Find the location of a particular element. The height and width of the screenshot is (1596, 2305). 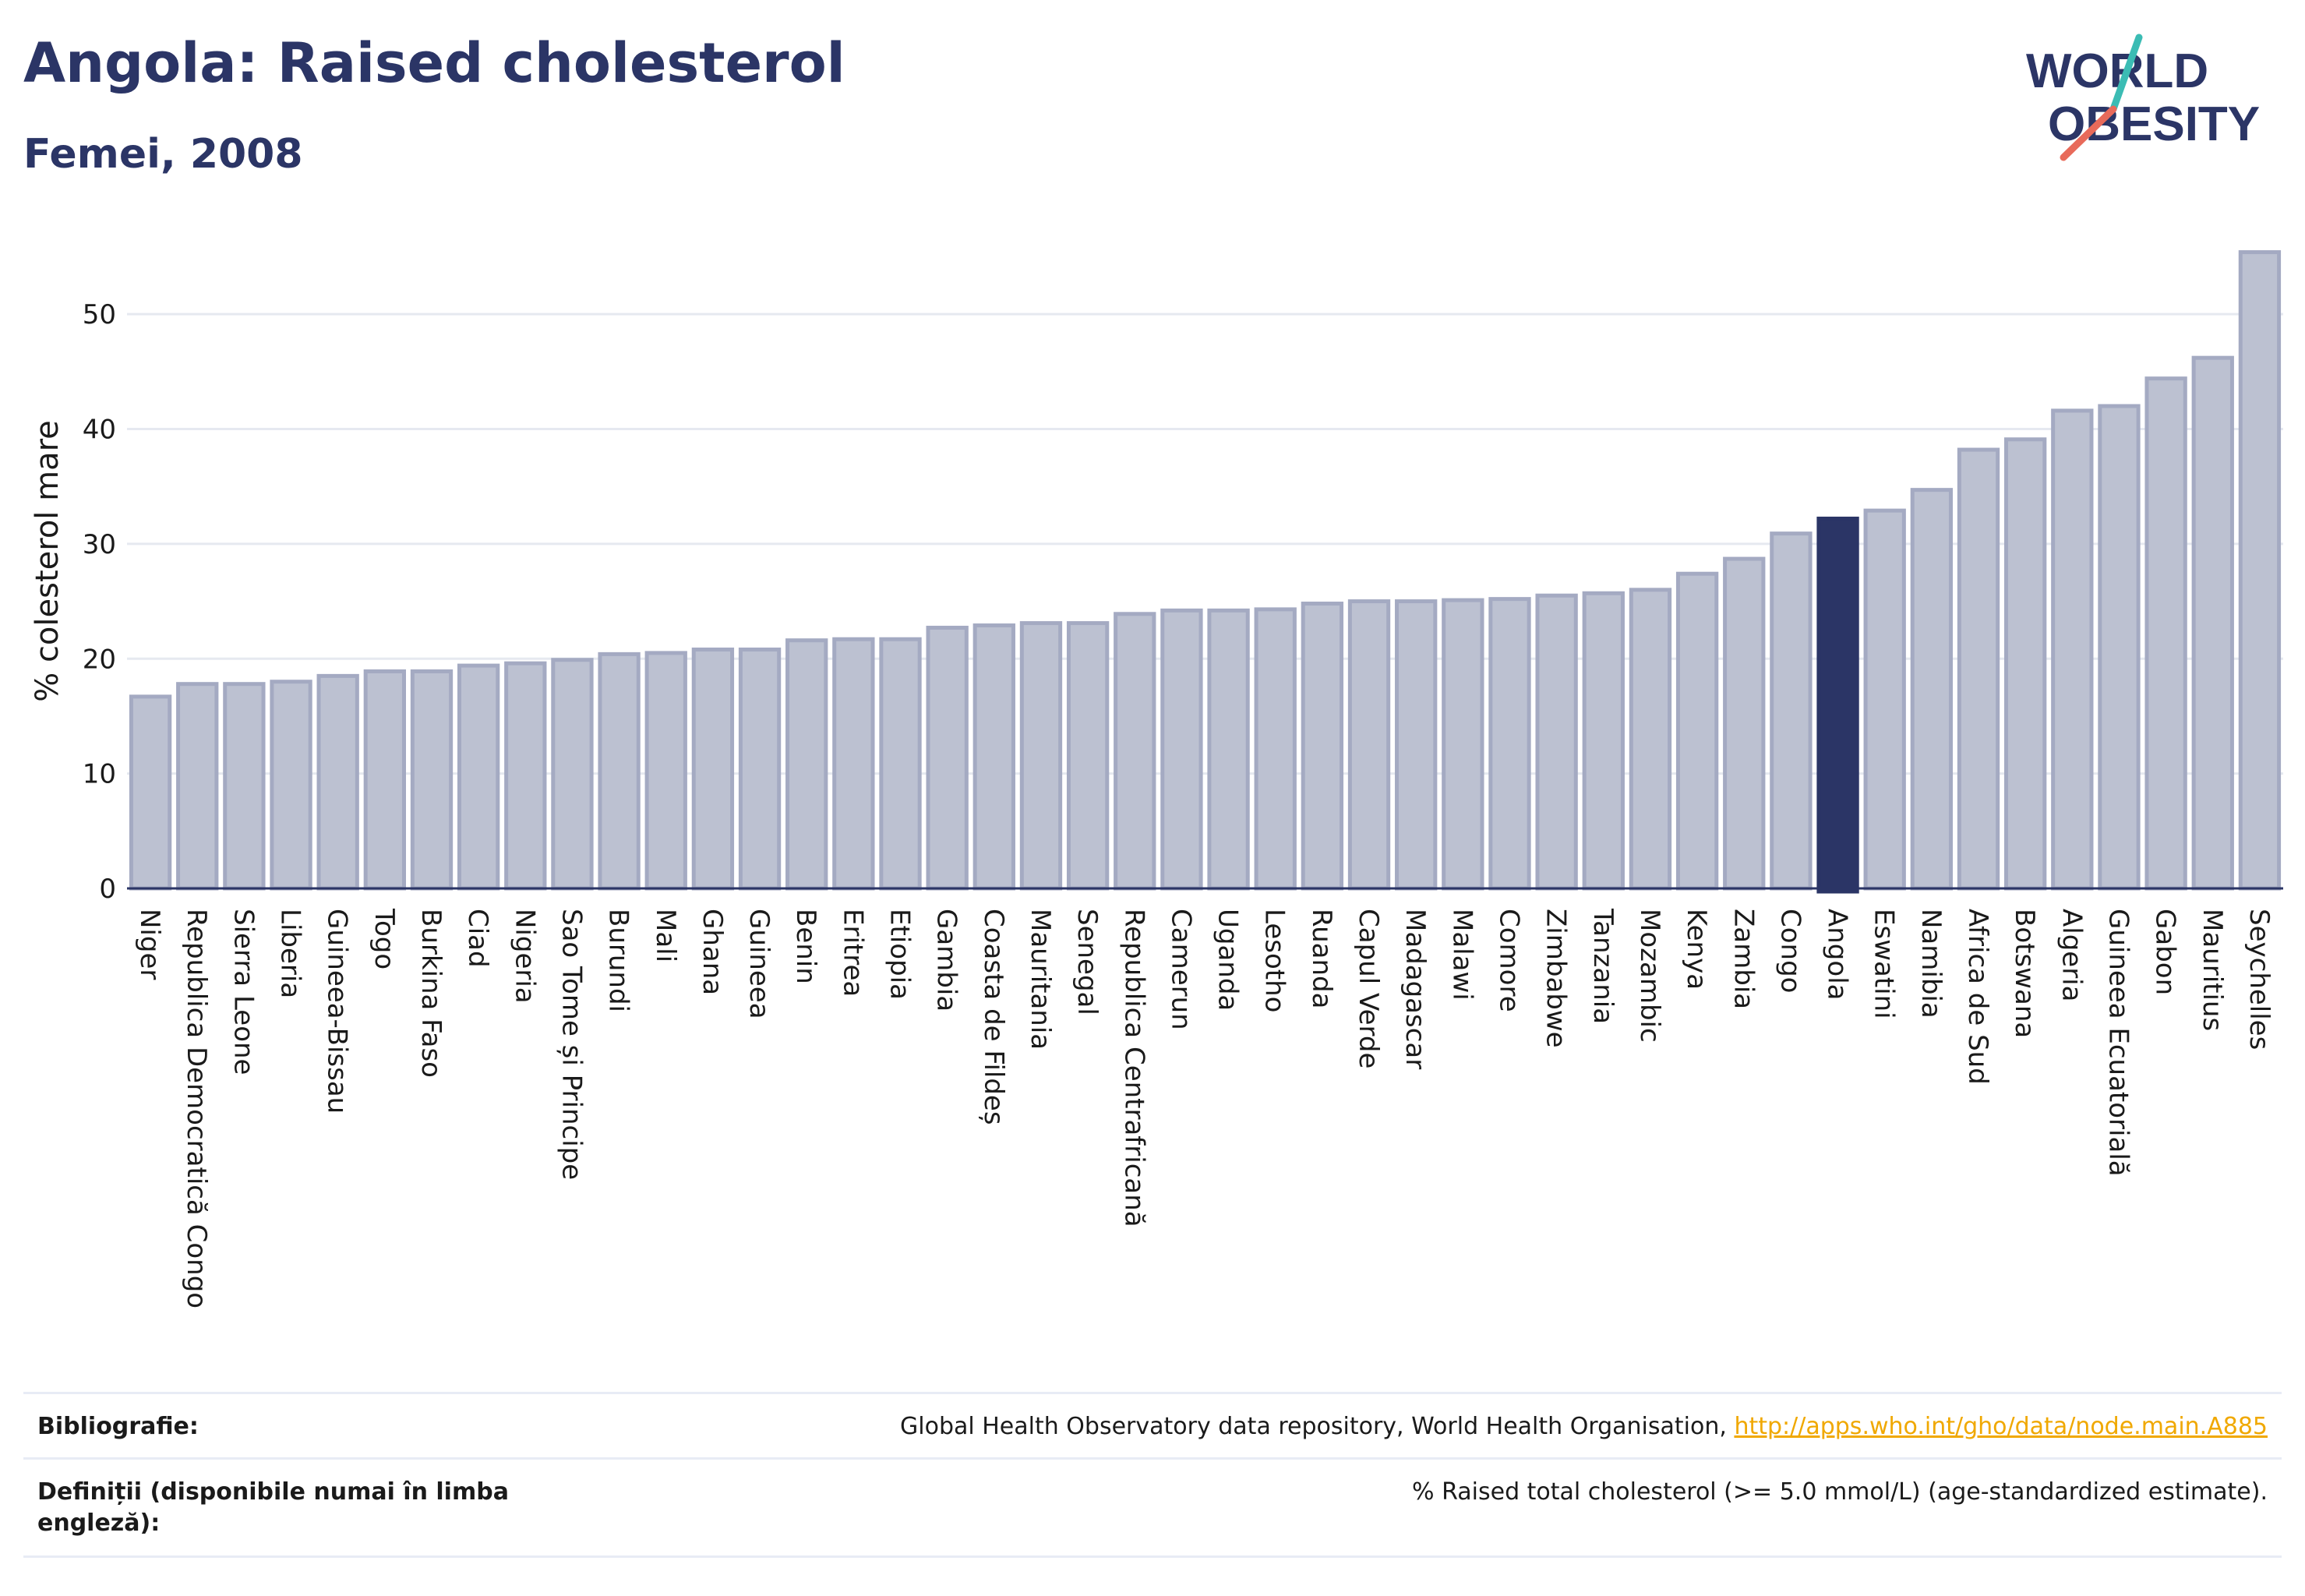

x-tick-label: Ruanda is located at coordinates (1321, 958).